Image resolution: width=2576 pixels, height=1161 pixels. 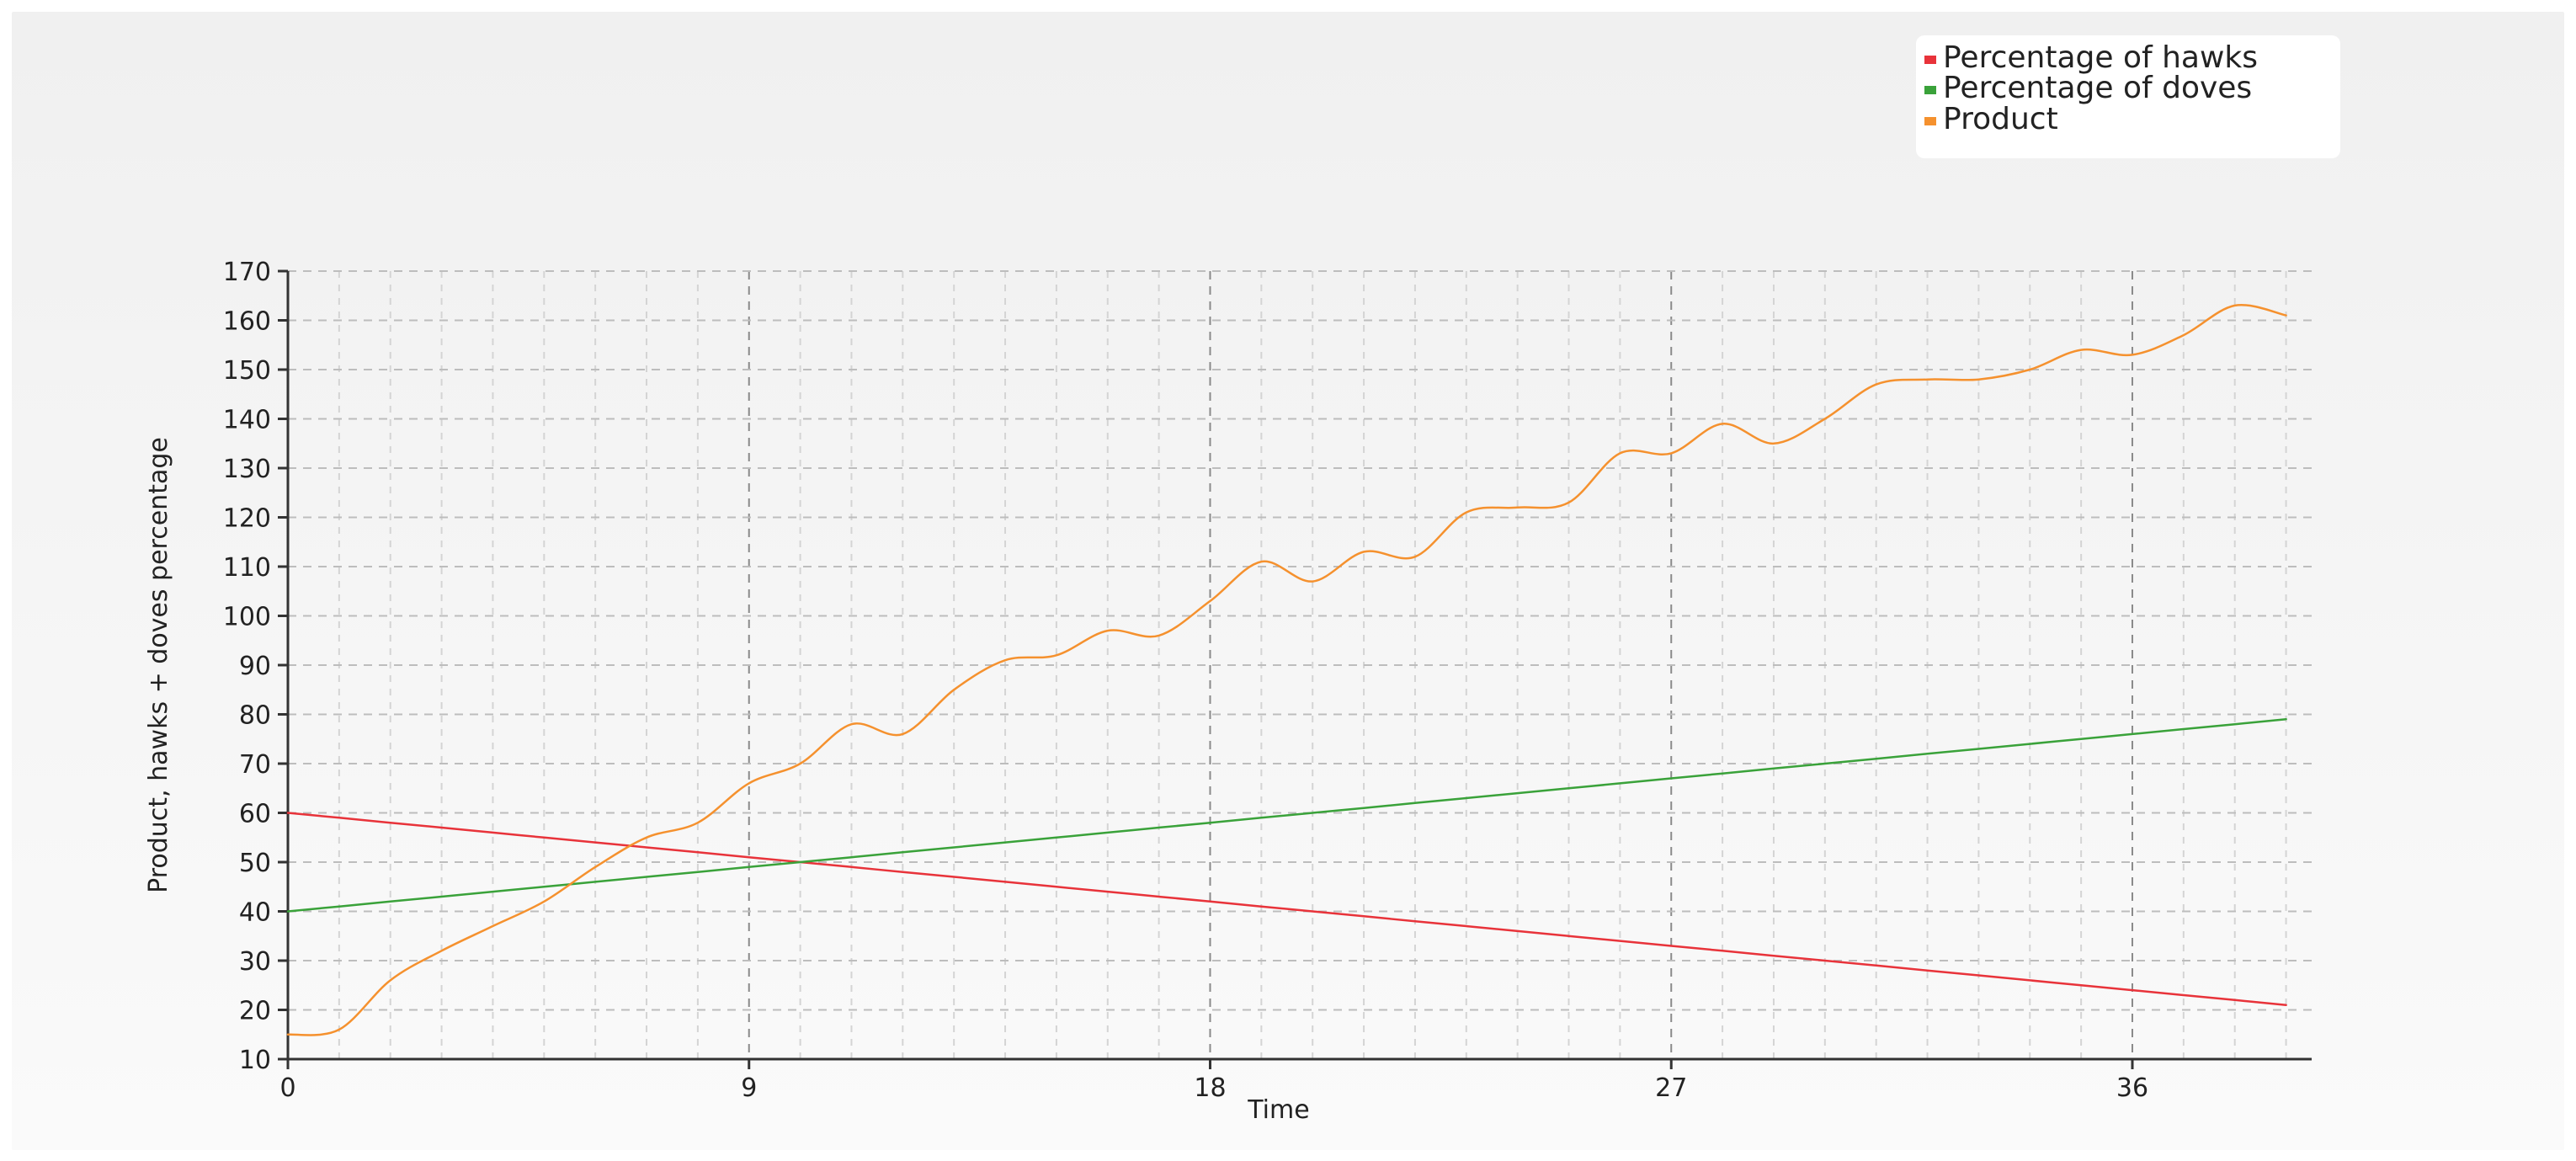 What do you see at coordinates (247, 519) in the screenshot?
I see `y-tick-label: 120` at bounding box center [247, 519].